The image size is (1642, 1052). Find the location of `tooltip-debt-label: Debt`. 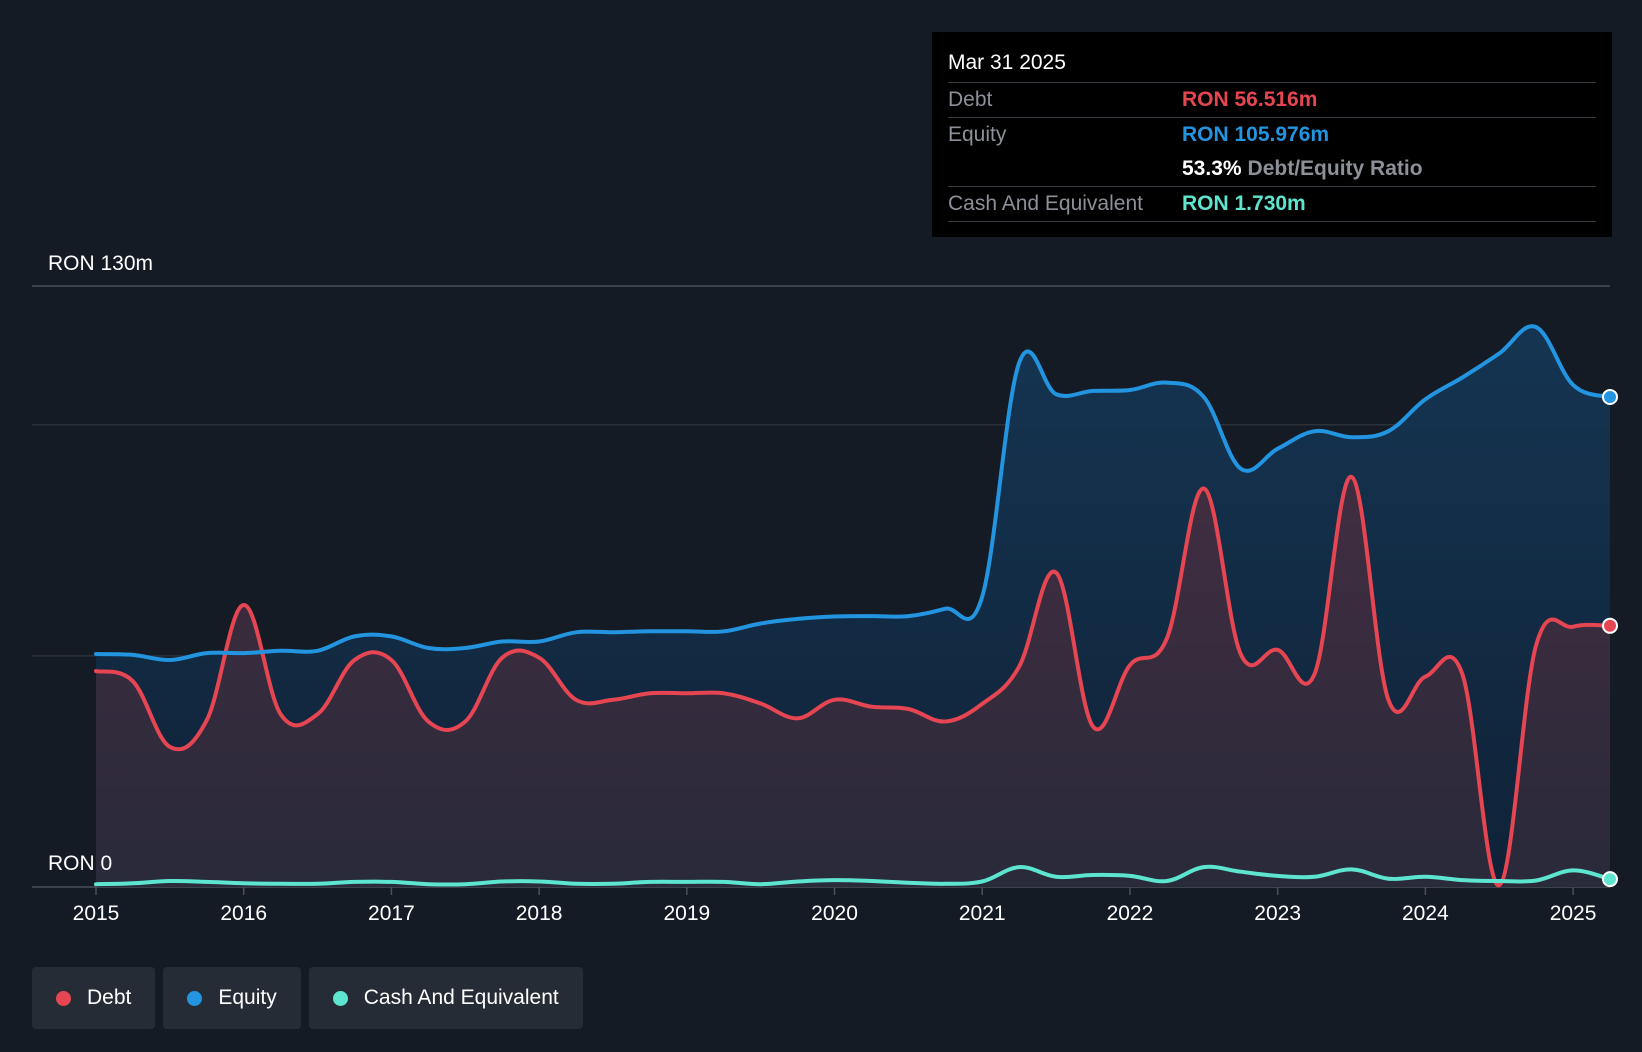

tooltip-debt-label: Debt is located at coordinates (970, 99).